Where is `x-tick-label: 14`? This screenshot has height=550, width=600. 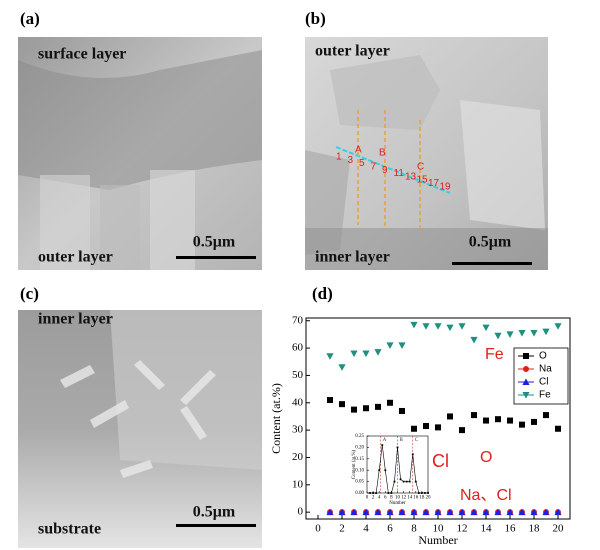
x-tick-label: 14 is located at coordinates (410, 498).